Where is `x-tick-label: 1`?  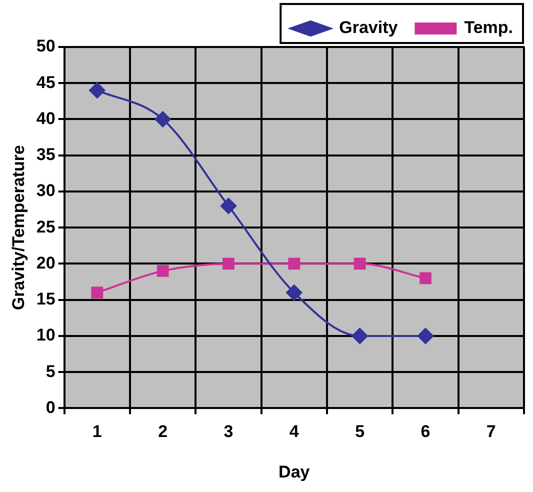 x-tick-label: 1 is located at coordinates (97, 432).